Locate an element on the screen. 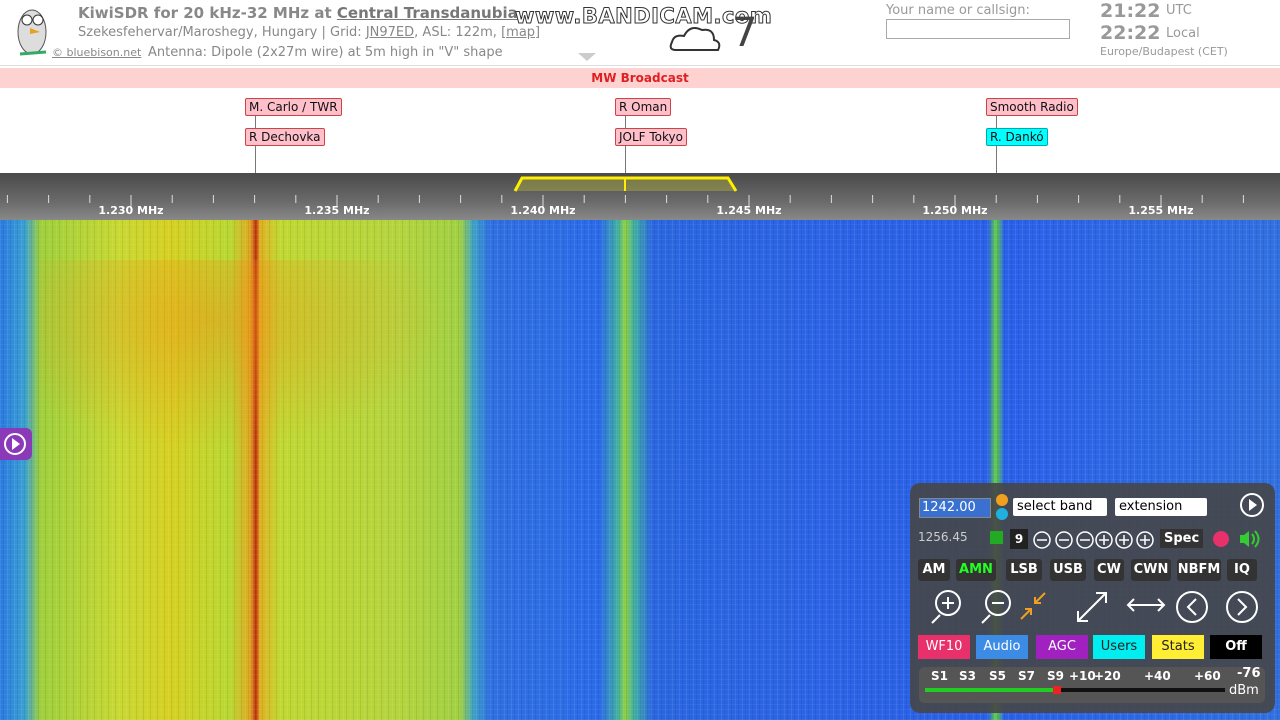  s-meter-label: S1 is located at coordinates (939, 676).